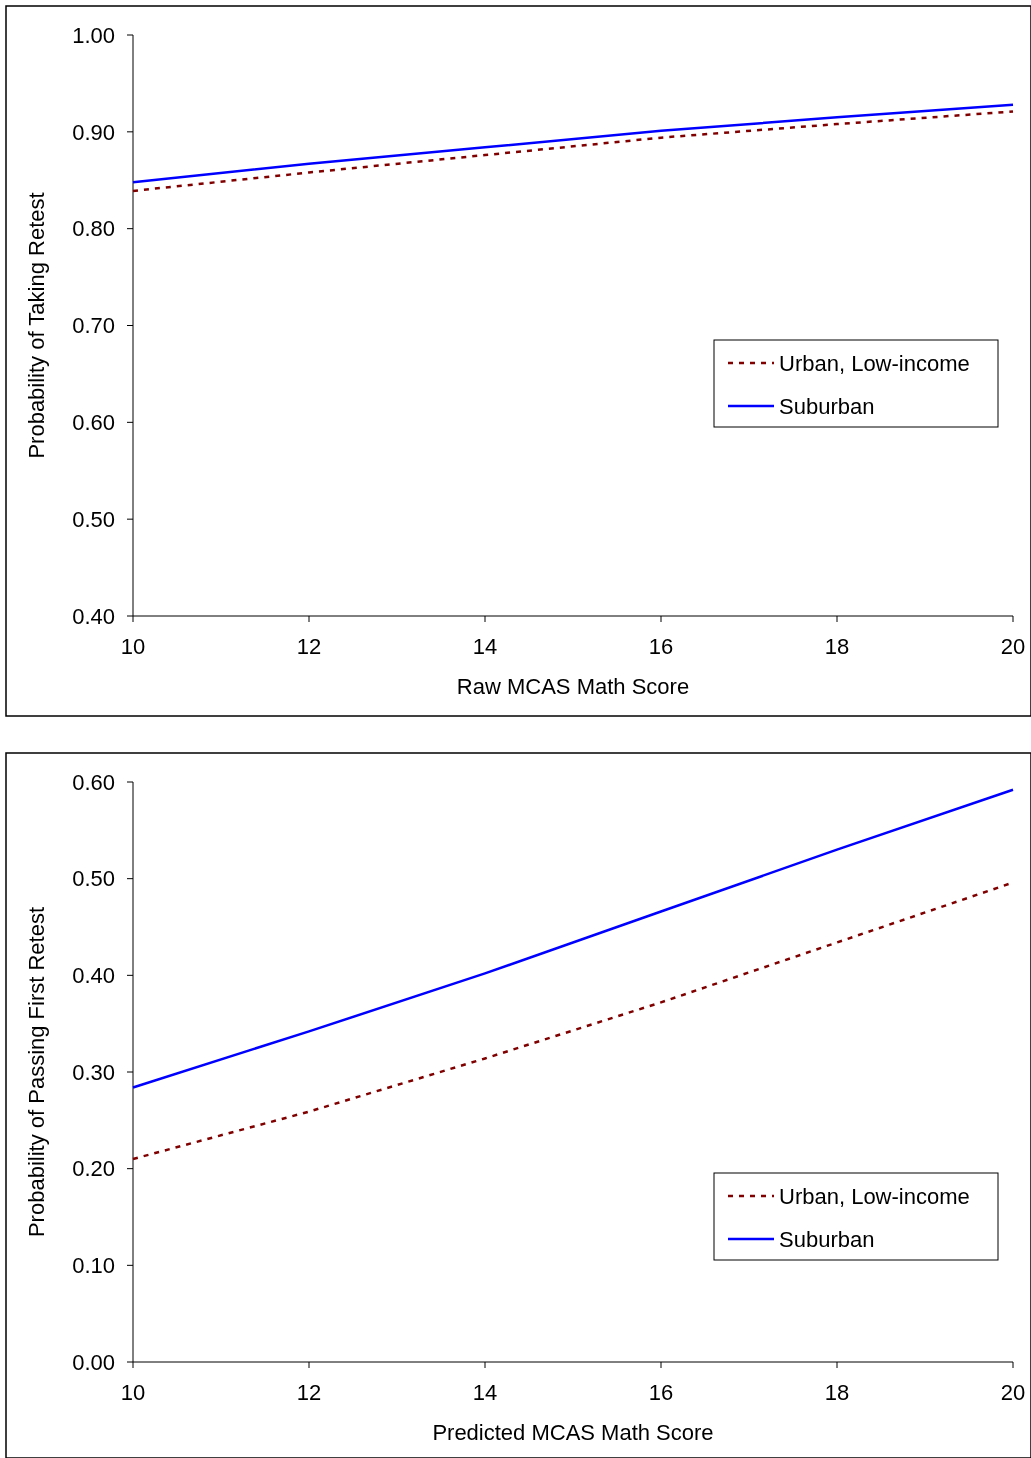  What do you see at coordinates (36, 325) in the screenshot?
I see `y-axis-title: Probability of Taking Retest` at bounding box center [36, 325].